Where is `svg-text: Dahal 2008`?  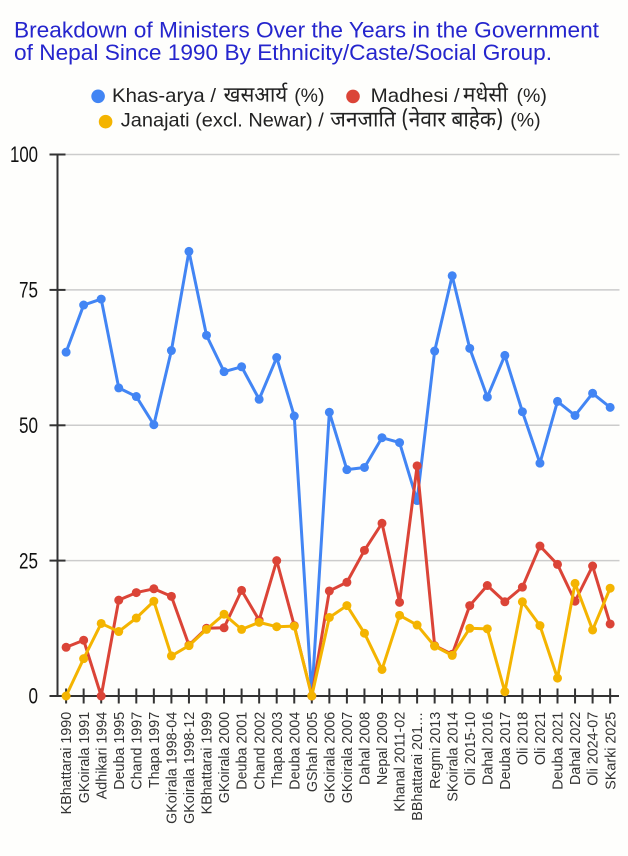 svg-text: Dahal 2008 is located at coordinates (366, 748).